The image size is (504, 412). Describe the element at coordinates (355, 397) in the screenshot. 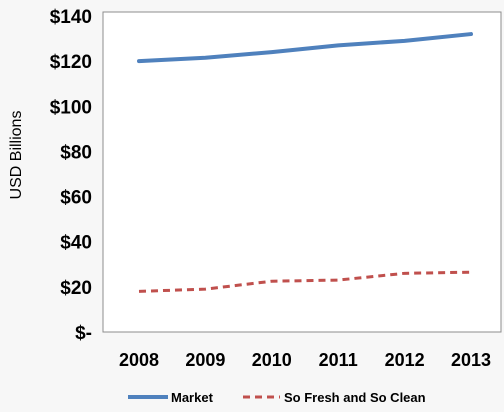

I see `legend-label: So Fresh and So Clean` at that location.